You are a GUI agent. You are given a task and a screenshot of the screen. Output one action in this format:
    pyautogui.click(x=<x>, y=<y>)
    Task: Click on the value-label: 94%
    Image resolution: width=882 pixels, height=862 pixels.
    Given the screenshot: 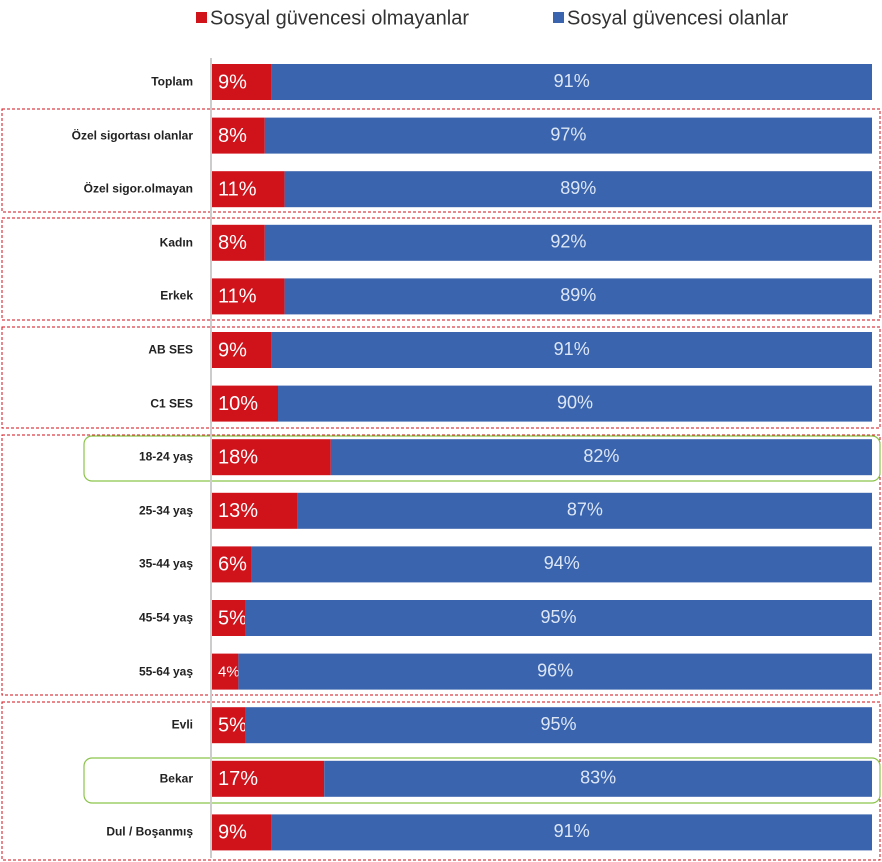 What is the action you would take?
    pyautogui.click(x=562, y=563)
    